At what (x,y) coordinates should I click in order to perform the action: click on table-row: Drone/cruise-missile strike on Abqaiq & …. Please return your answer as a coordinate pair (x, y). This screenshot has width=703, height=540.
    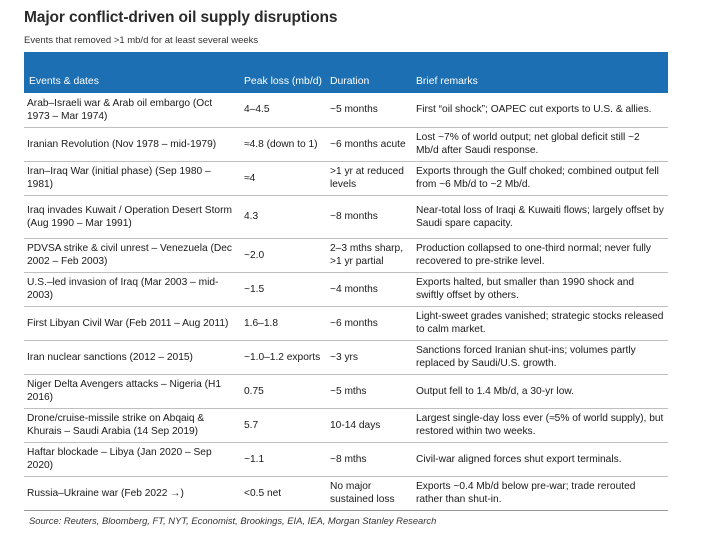
    Looking at the image, I should click on (346, 425).